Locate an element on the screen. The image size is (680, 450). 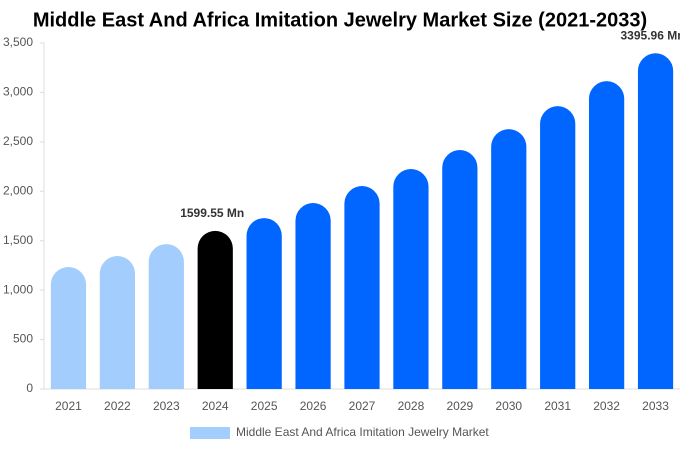
y-tick-label: 3,000 is located at coordinates (18, 92).